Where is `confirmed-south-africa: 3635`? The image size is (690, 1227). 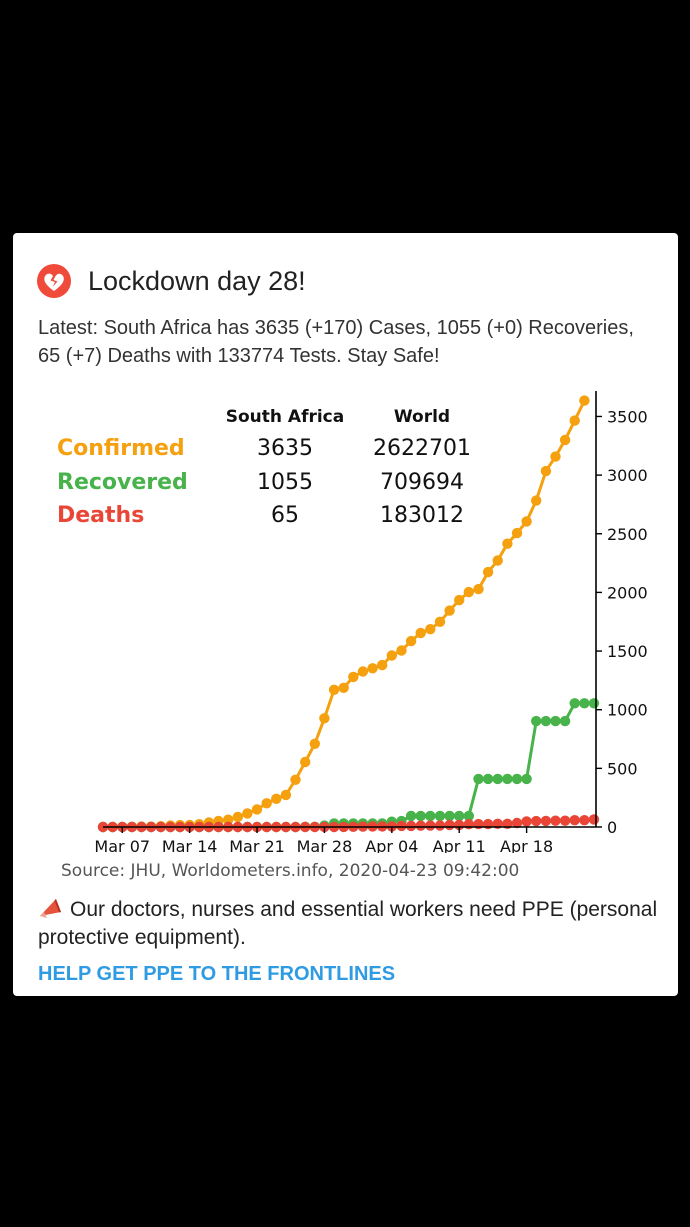 confirmed-south-africa: 3635 is located at coordinates (285, 448).